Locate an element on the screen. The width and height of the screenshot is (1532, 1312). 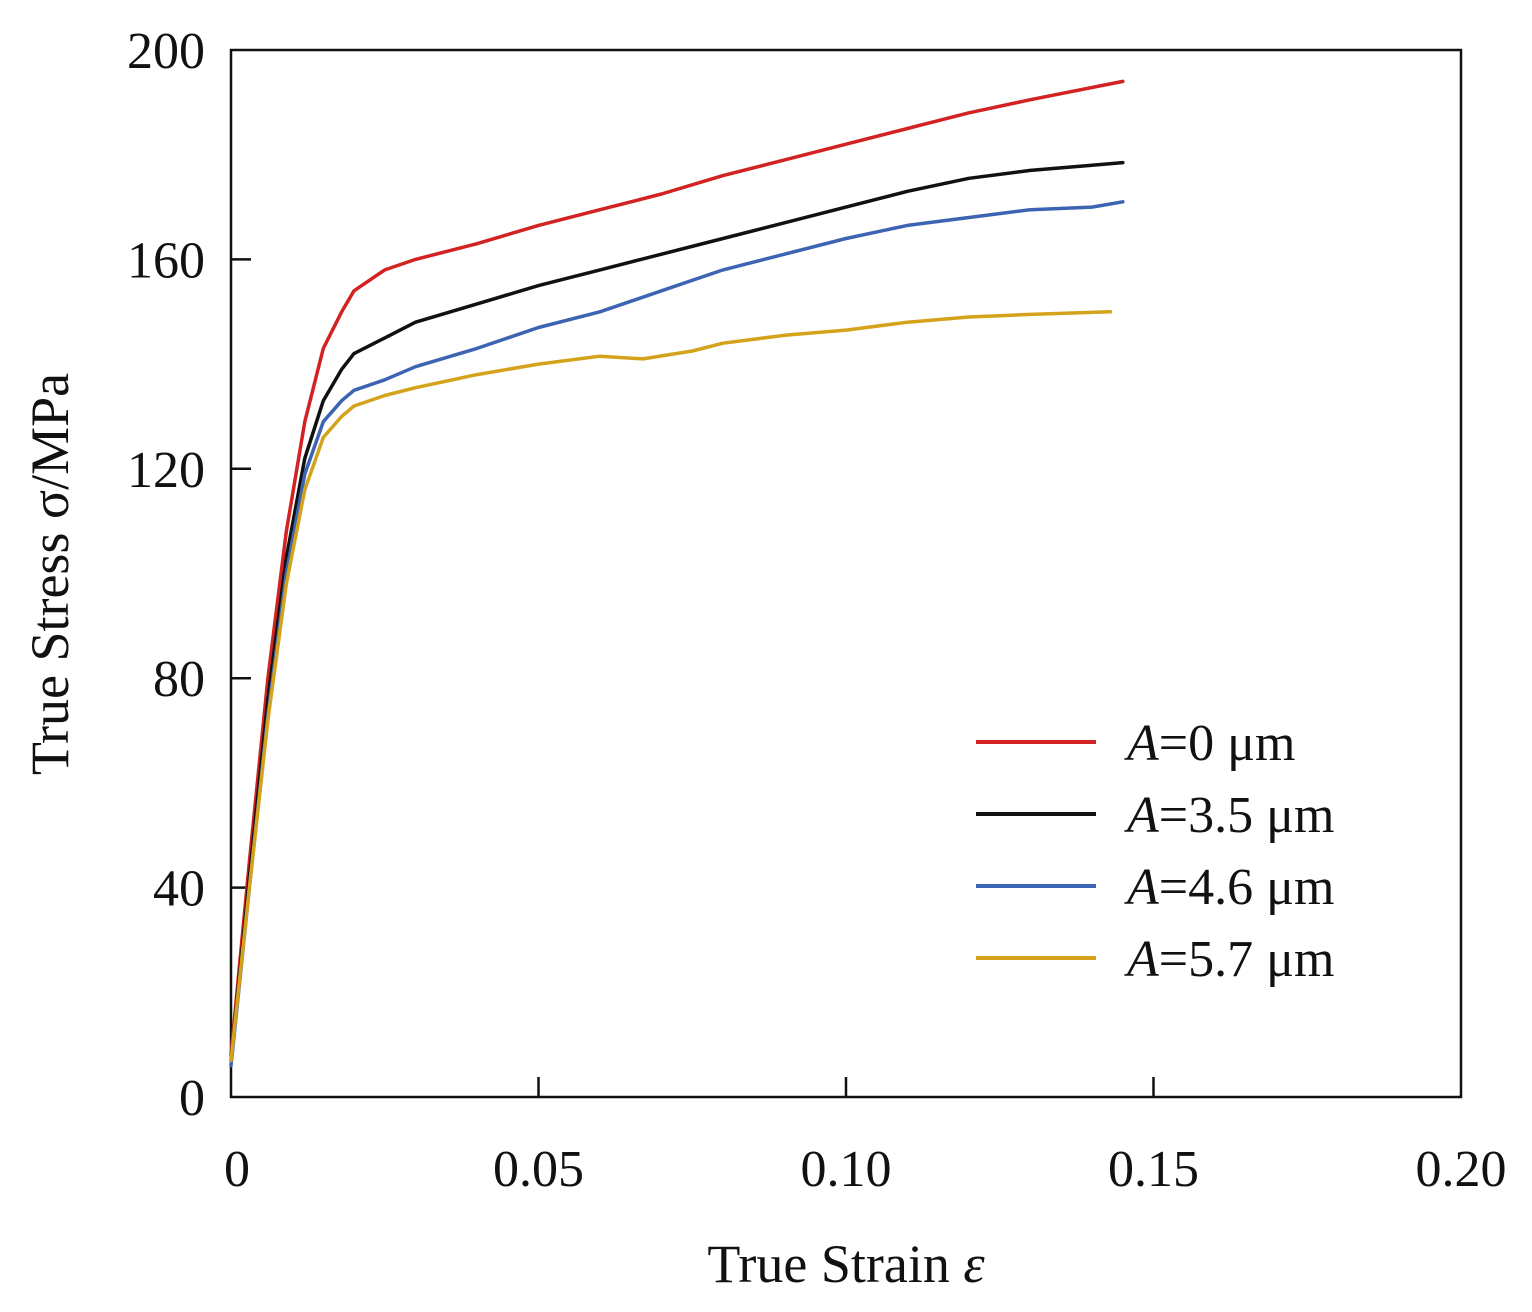
y-tick-label: 80 is located at coordinates (179, 679).